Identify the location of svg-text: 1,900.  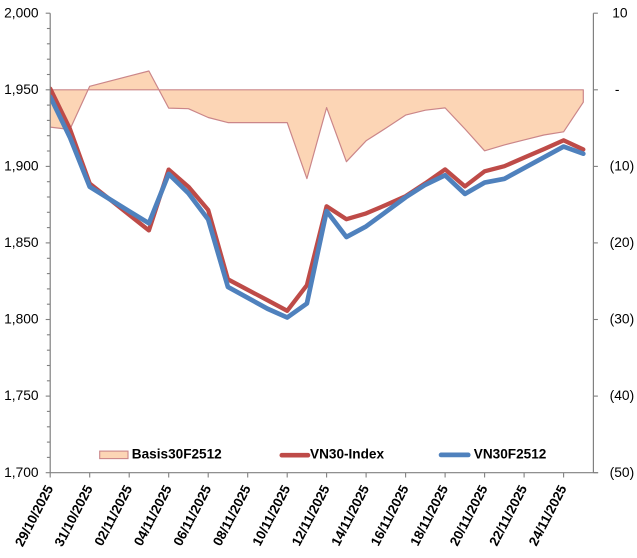
(21, 166).